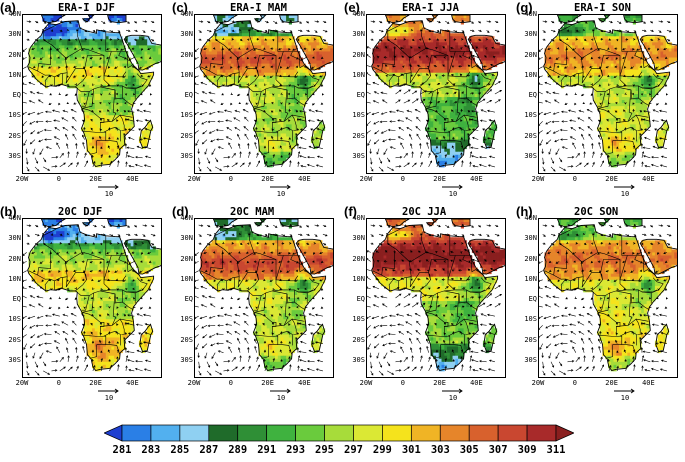 This screenshot has height=462, width=685. I want to click on lon-tick-label: 20W, so click(366, 179).